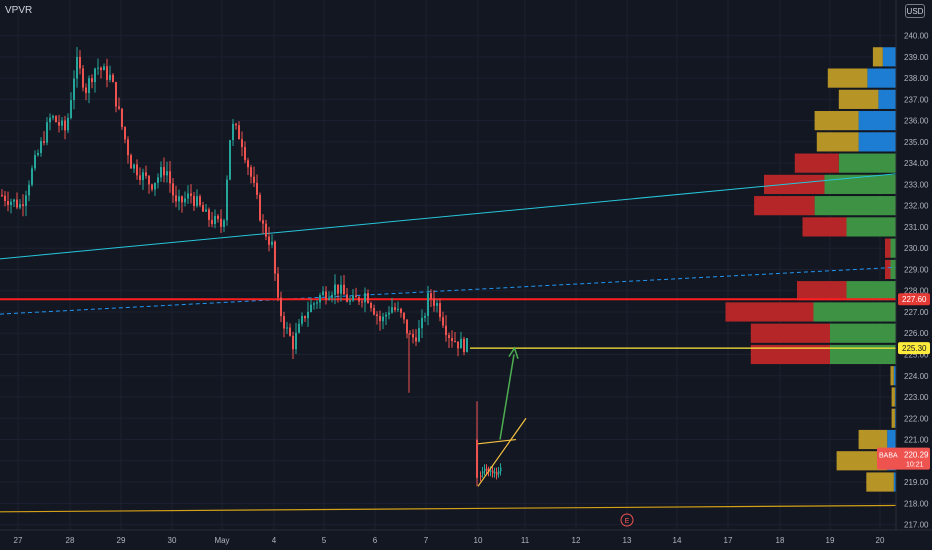  I want to click on x-tick-label: 5, so click(324, 540).